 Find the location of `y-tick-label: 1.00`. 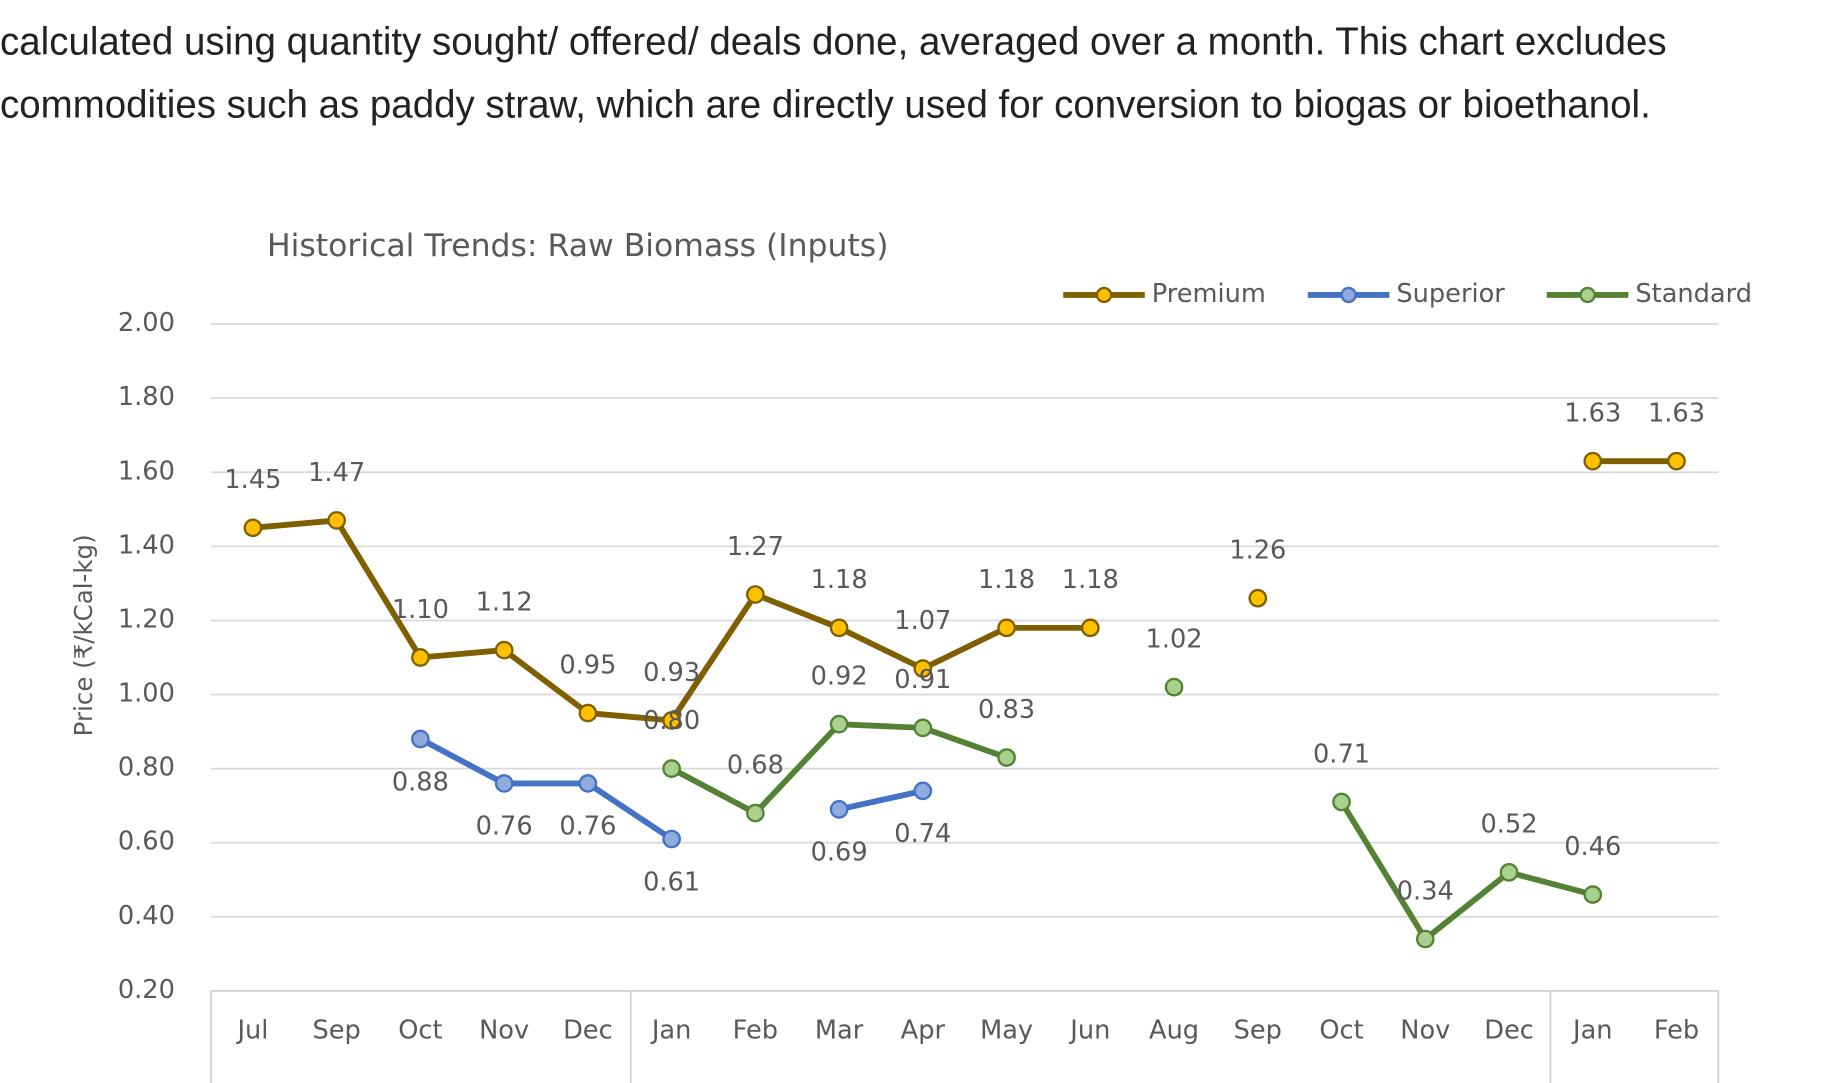

y-tick-label: 1.00 is located at coordinates (146, 694).